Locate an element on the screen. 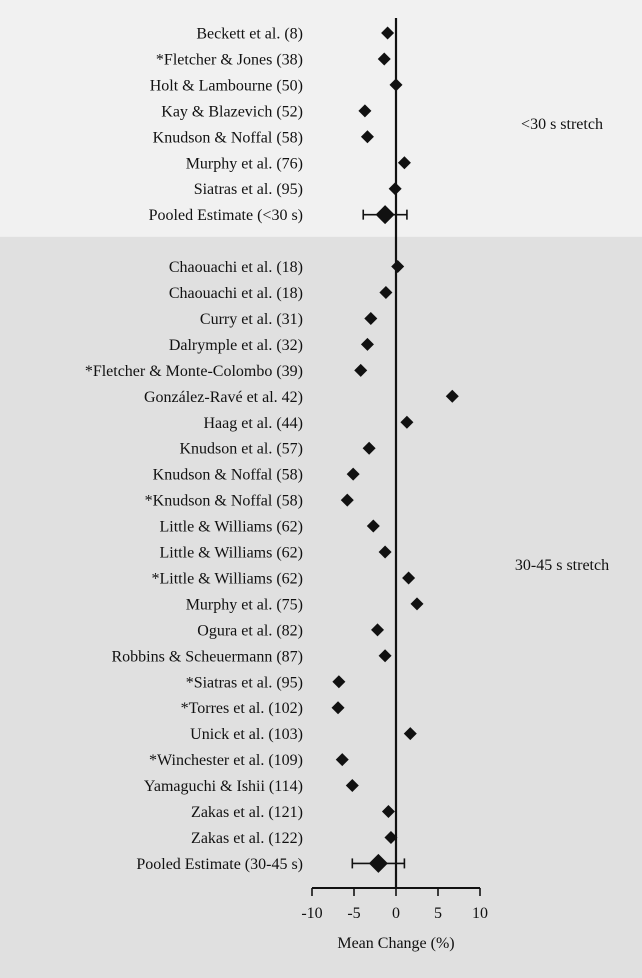 The width and height of the screenshot is (642, 978). study-label: *Knudson & Noffal (58) is located at coordinates (224, 501).